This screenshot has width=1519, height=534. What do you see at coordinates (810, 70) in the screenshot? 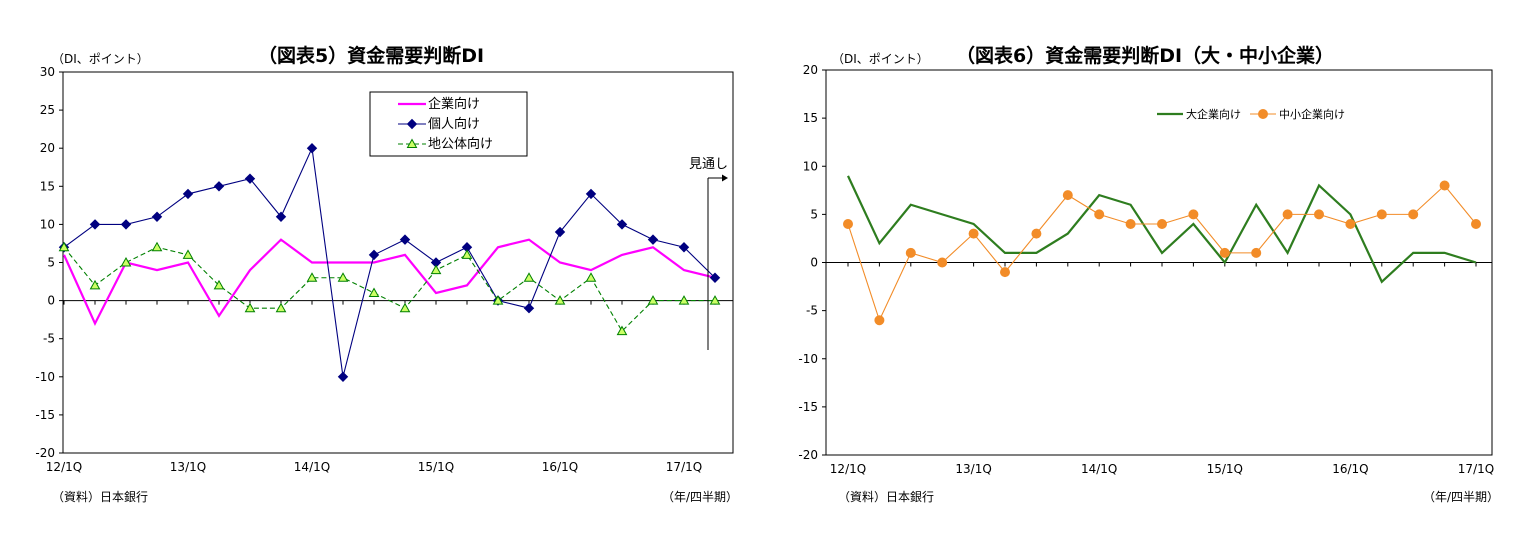
I see `y-tick-label: 20` at bounding box center [810, 70].